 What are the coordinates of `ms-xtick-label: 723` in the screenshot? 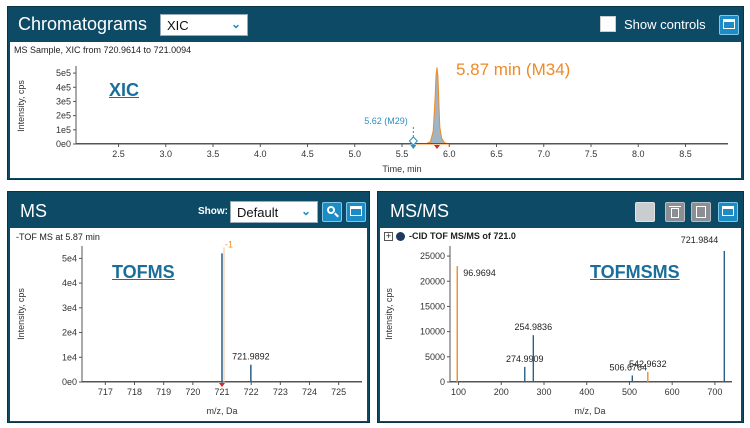 It's located at (280, 392).